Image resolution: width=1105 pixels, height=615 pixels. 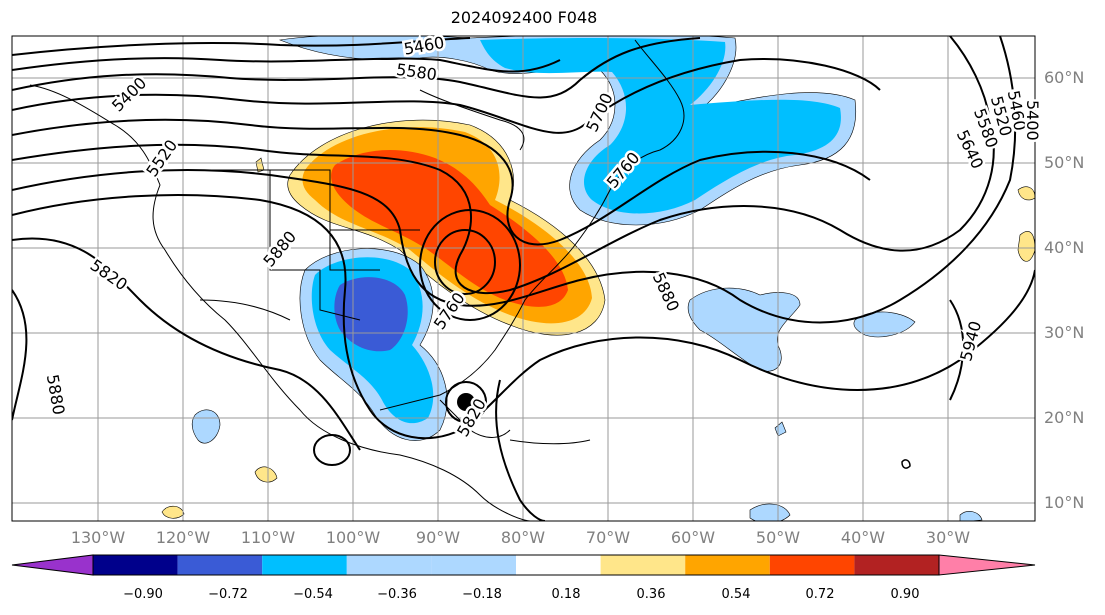 I want to click on contour-label: 5520, so click(x=161, y=158).